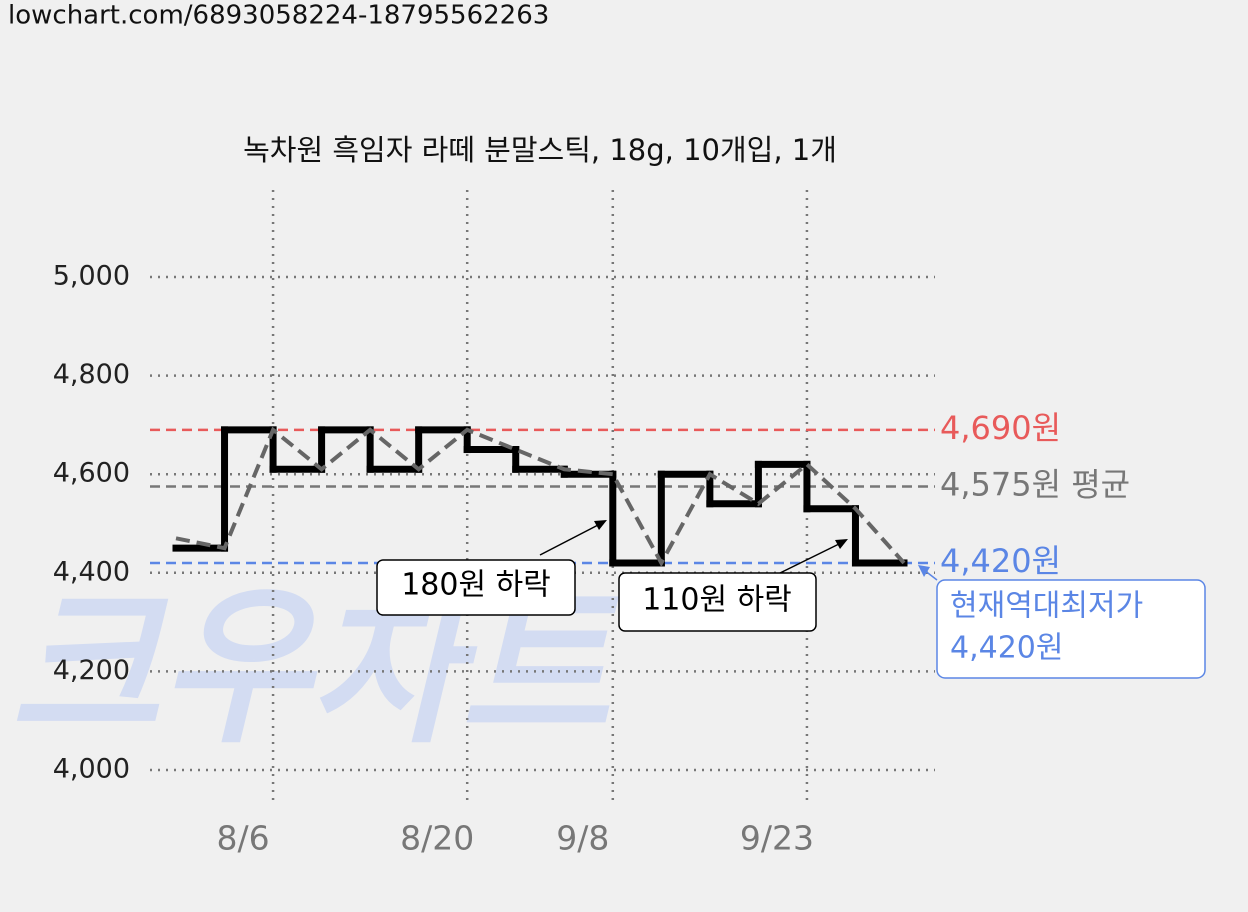  Describe the element at coordinates (582, 838) in the screenshot. I see `x-tick-label: 9/8` at that location.